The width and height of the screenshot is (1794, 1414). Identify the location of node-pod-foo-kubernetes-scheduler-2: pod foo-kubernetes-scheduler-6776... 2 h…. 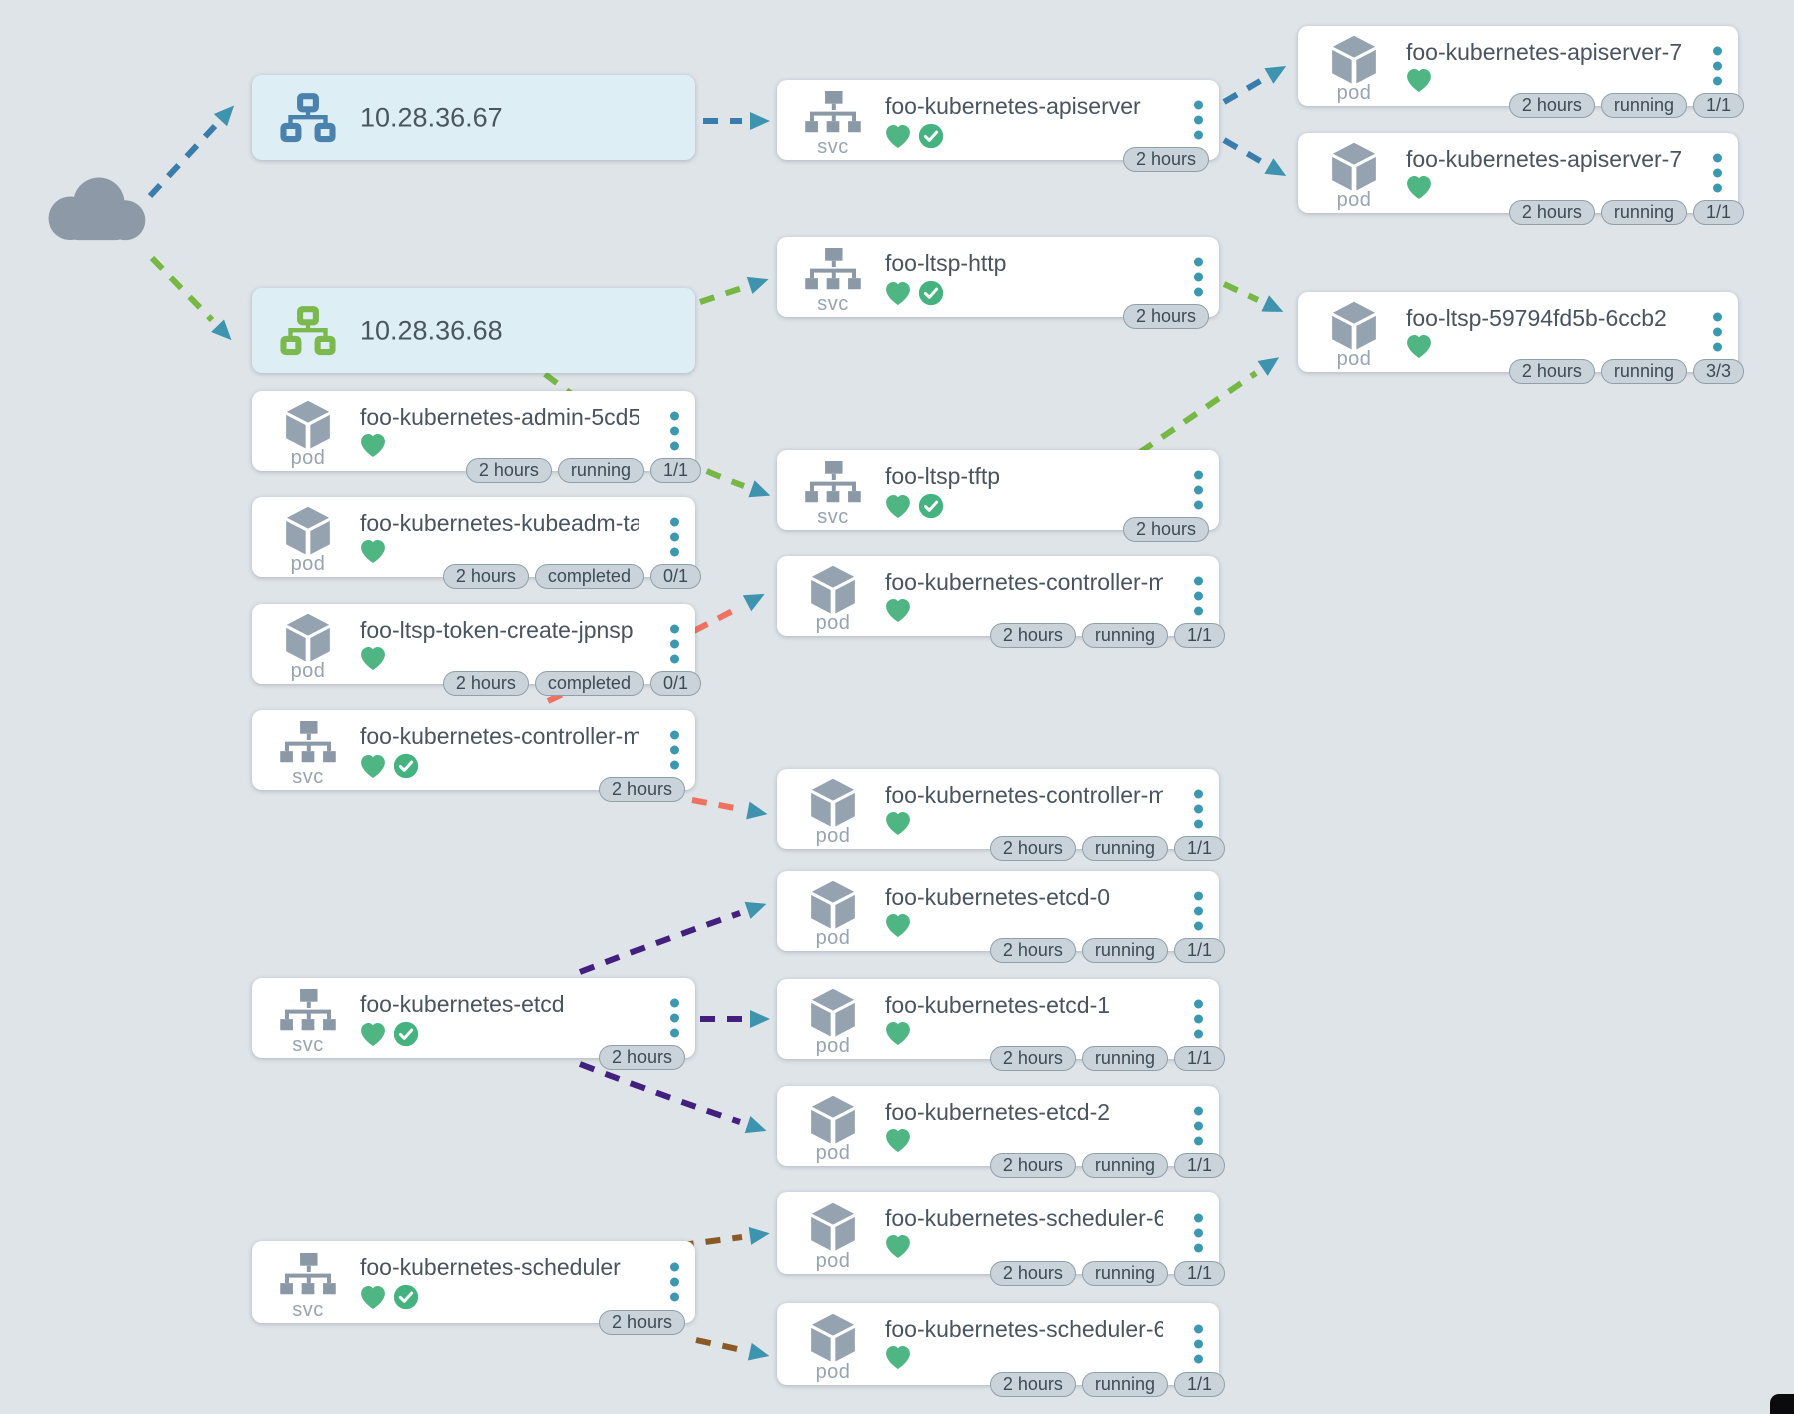
(1001, 1350).